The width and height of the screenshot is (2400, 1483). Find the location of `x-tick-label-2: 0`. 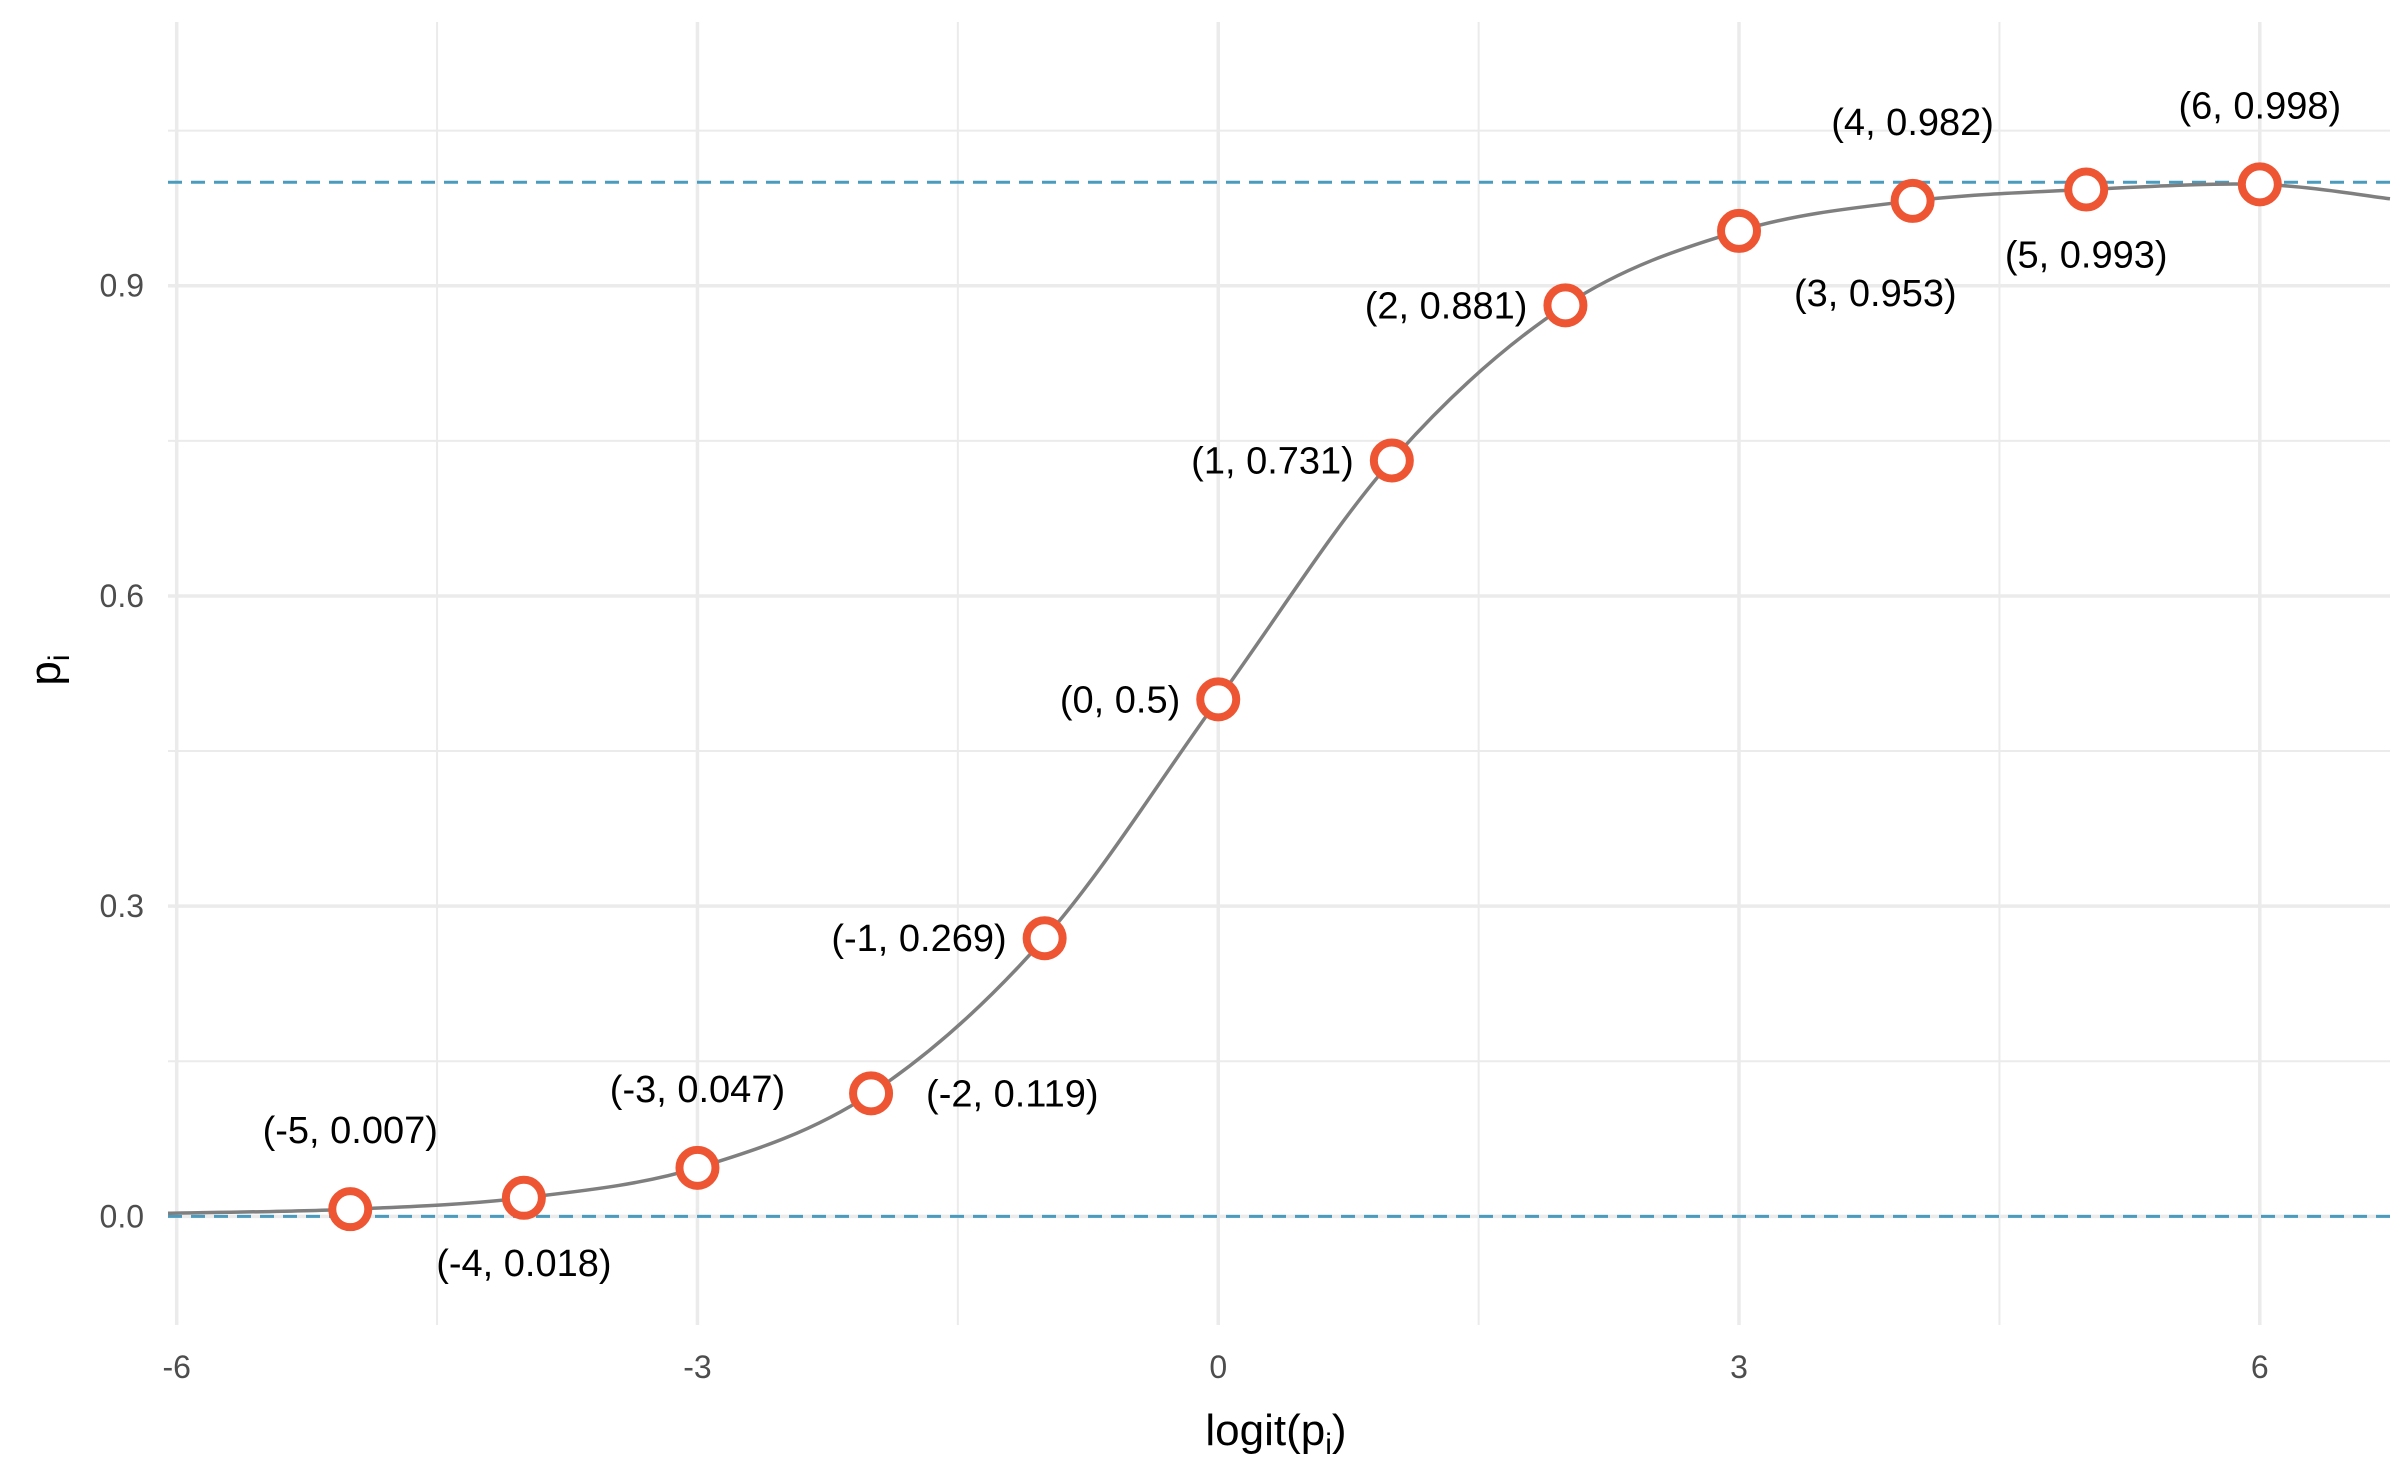

x-tick-label-2: 0 is located at coordinates (1218, 1367).